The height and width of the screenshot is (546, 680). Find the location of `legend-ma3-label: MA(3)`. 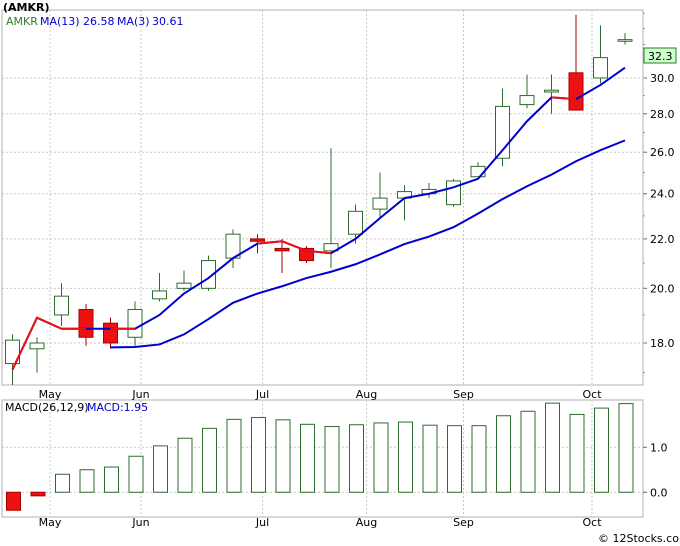

legend-ma3-label: MA(3) is located at coordinates (133, 21).